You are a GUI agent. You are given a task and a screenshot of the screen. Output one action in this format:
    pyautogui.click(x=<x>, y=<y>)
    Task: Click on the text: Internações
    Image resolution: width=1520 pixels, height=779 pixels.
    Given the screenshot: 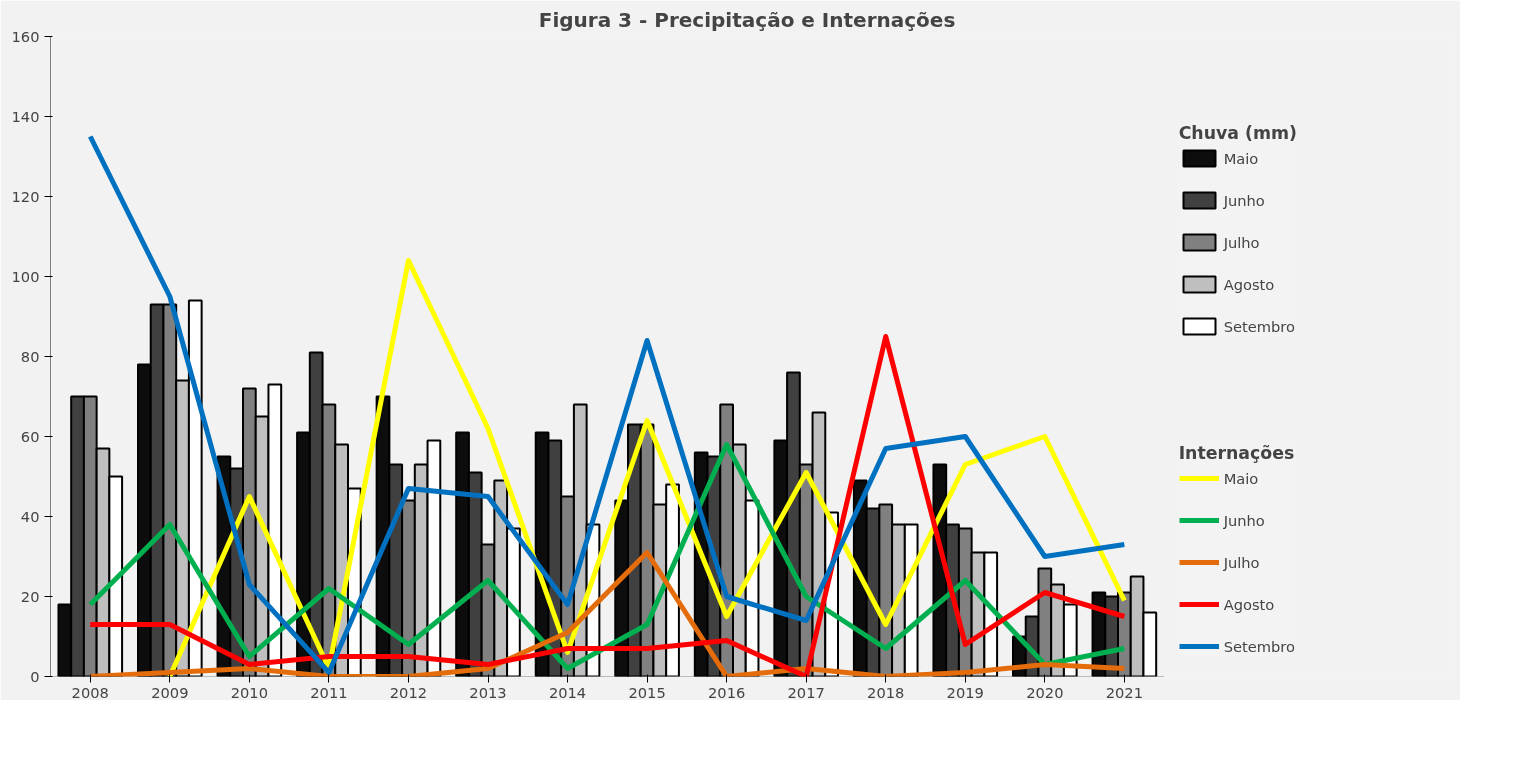 What is the action you would take?
    pyautogui.click(x=1236, y=453)
    